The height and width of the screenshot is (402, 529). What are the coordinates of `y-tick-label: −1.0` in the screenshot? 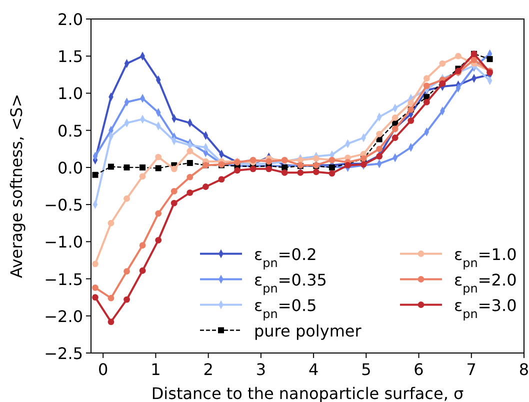 It's located at (63, 242).